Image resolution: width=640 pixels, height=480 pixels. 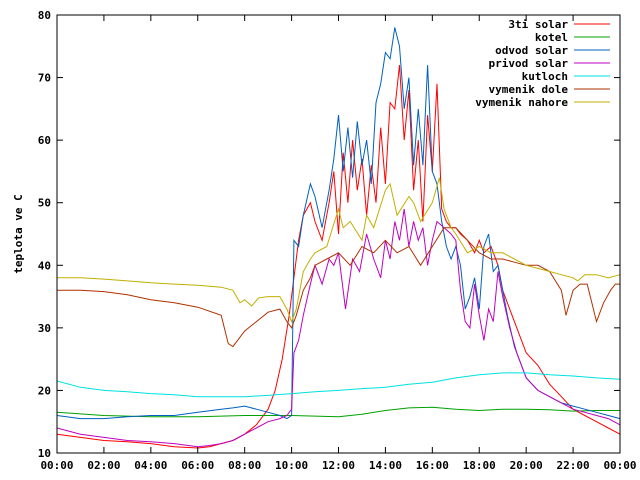 I want to click on series-line-kotel, so click(x=338, y=412).